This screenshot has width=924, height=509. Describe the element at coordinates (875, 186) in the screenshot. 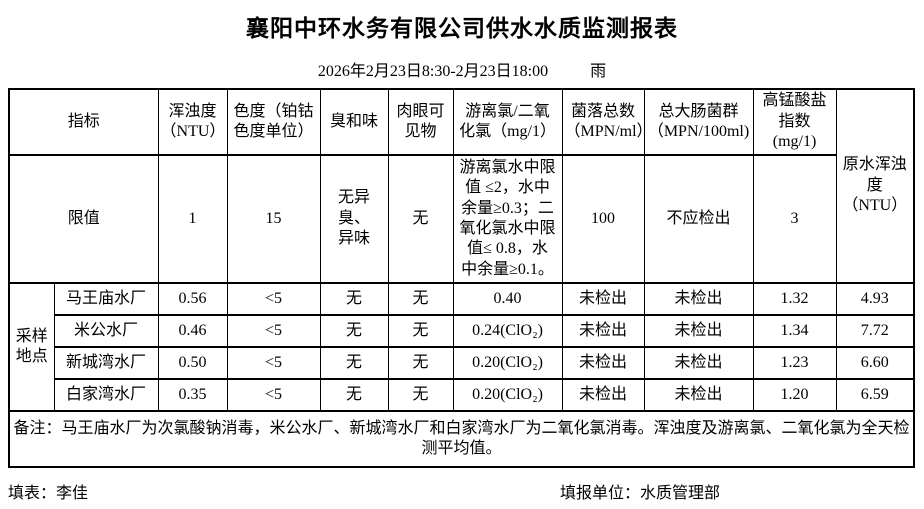

I see `header-raw-water-turbidity: 原水浑浊 度 （NTU）` at that location.